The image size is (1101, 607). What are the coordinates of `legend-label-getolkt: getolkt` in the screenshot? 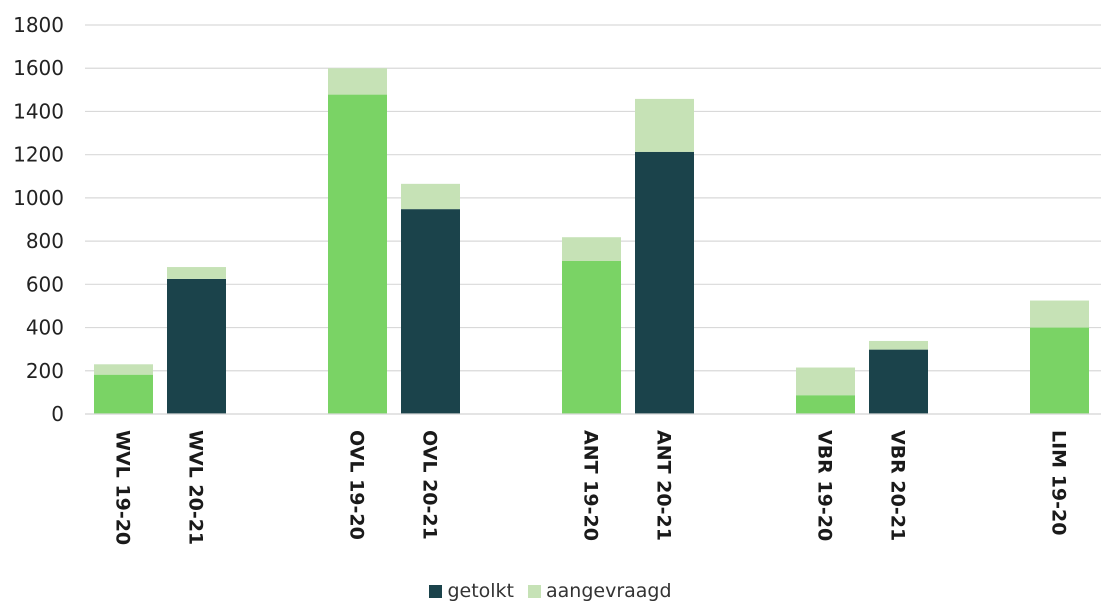 It's located at (480, 591).